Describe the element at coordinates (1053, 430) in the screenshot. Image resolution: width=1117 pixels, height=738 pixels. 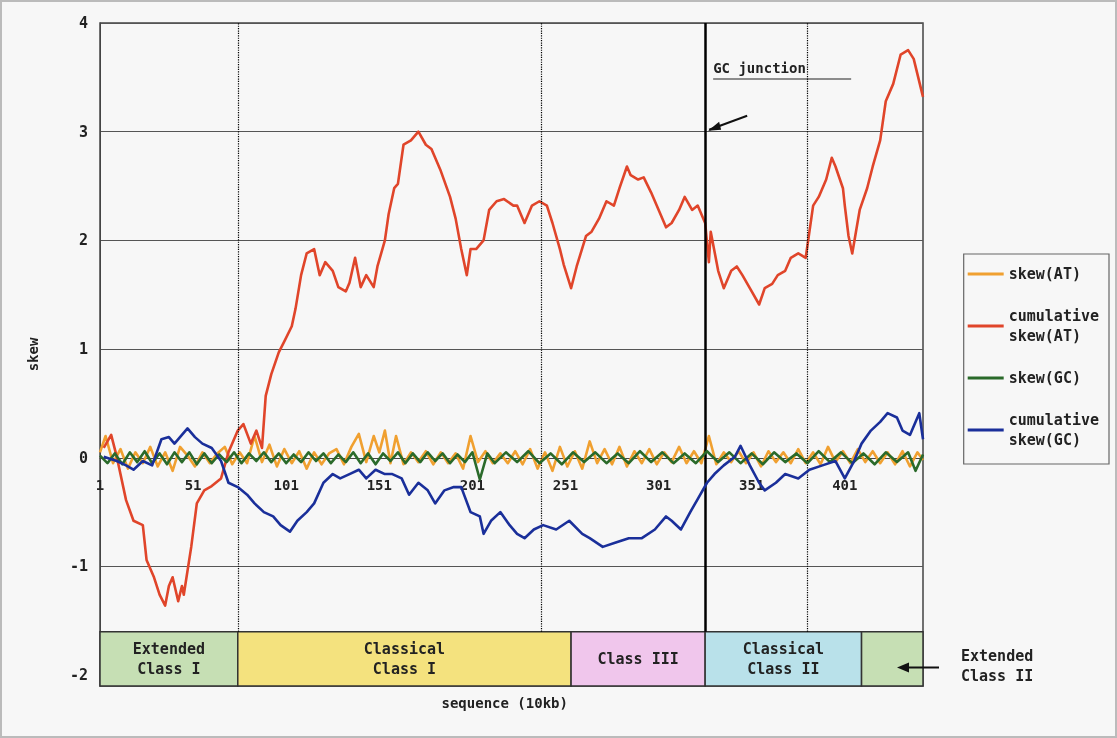
I see `legend-label: cumulative skew(GC)` at that location.